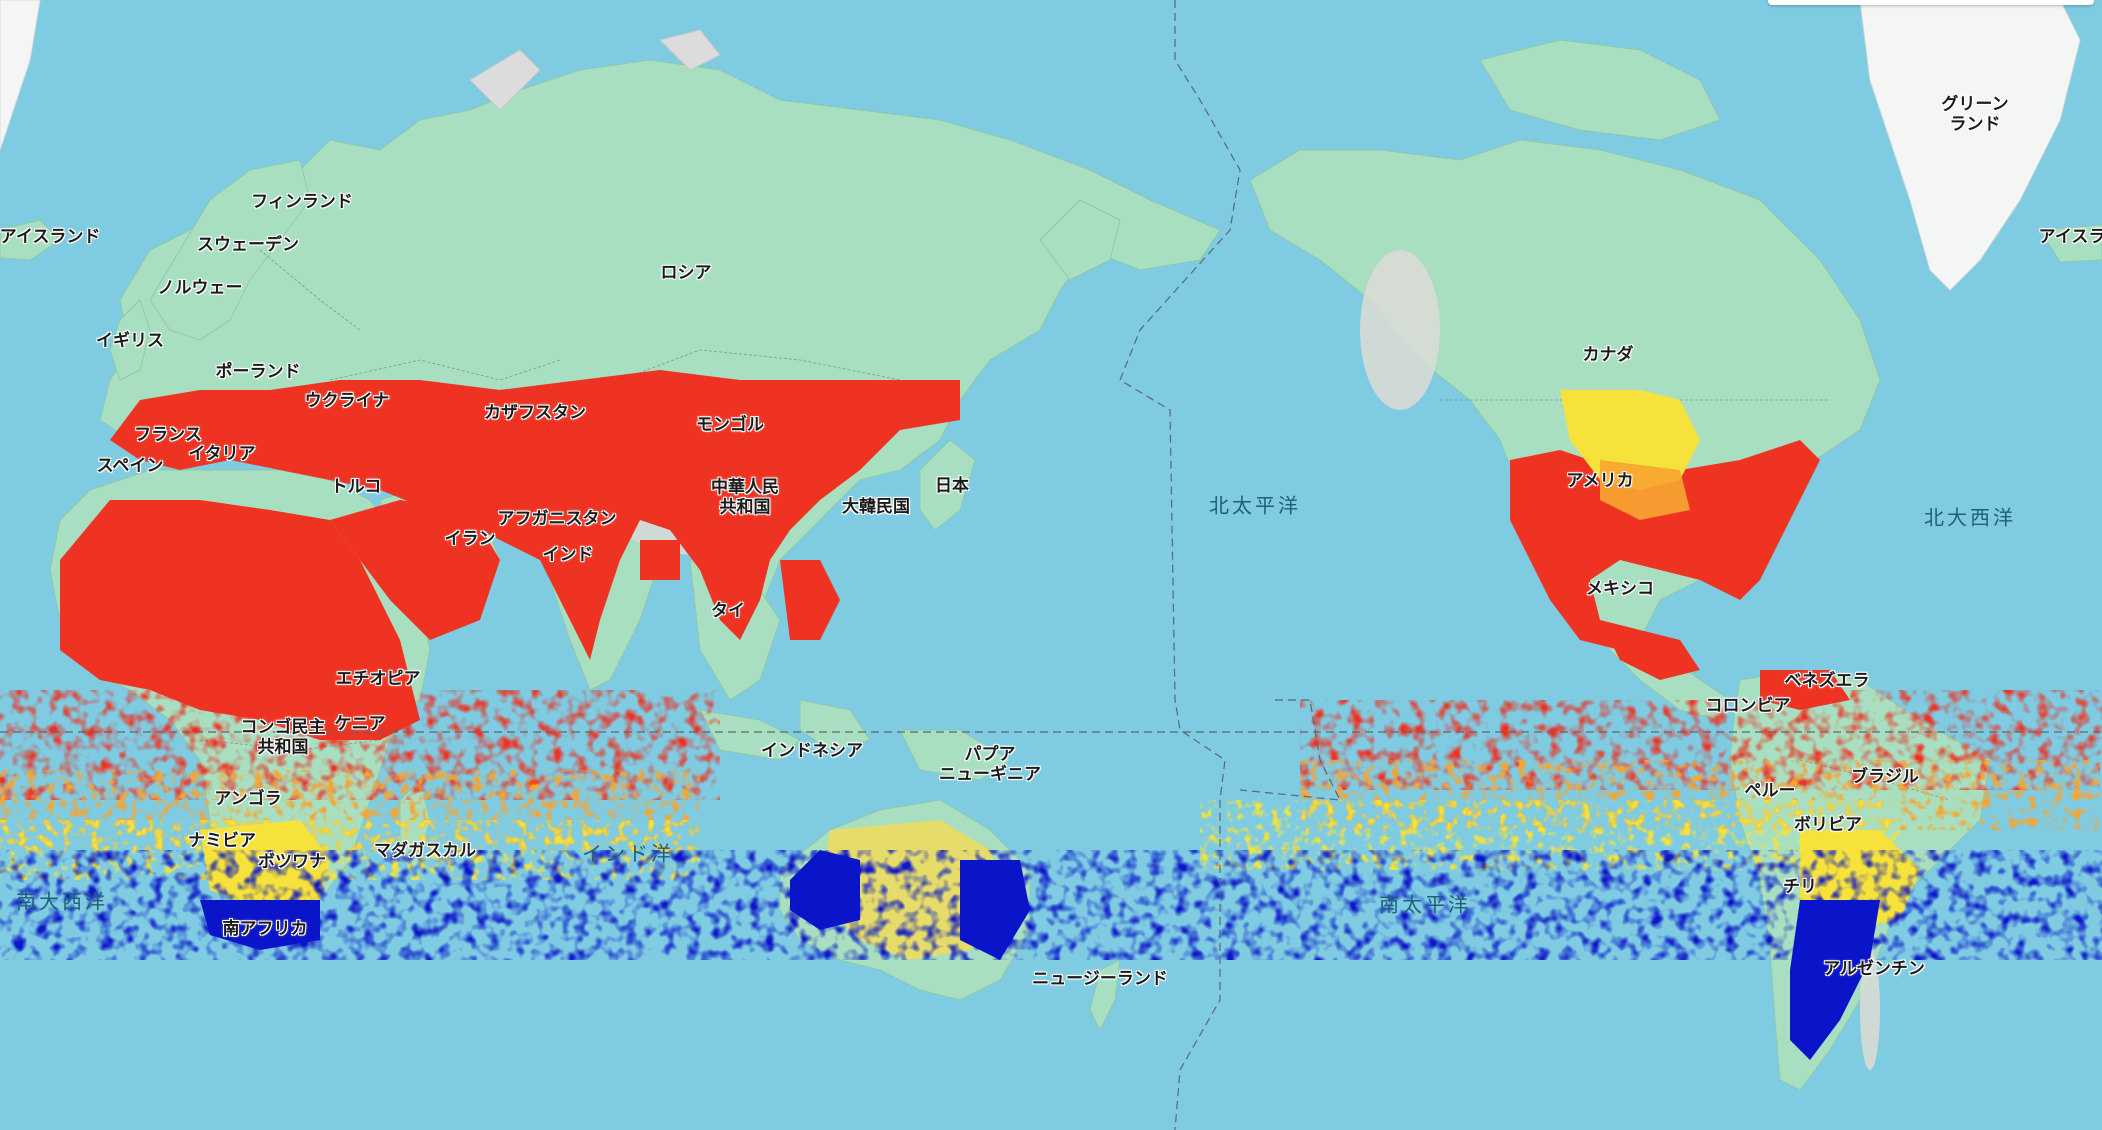 Image resolution: width=2102 pixels, height=1130 pixels. I want to click on landmass-japan, so click(947, 485).